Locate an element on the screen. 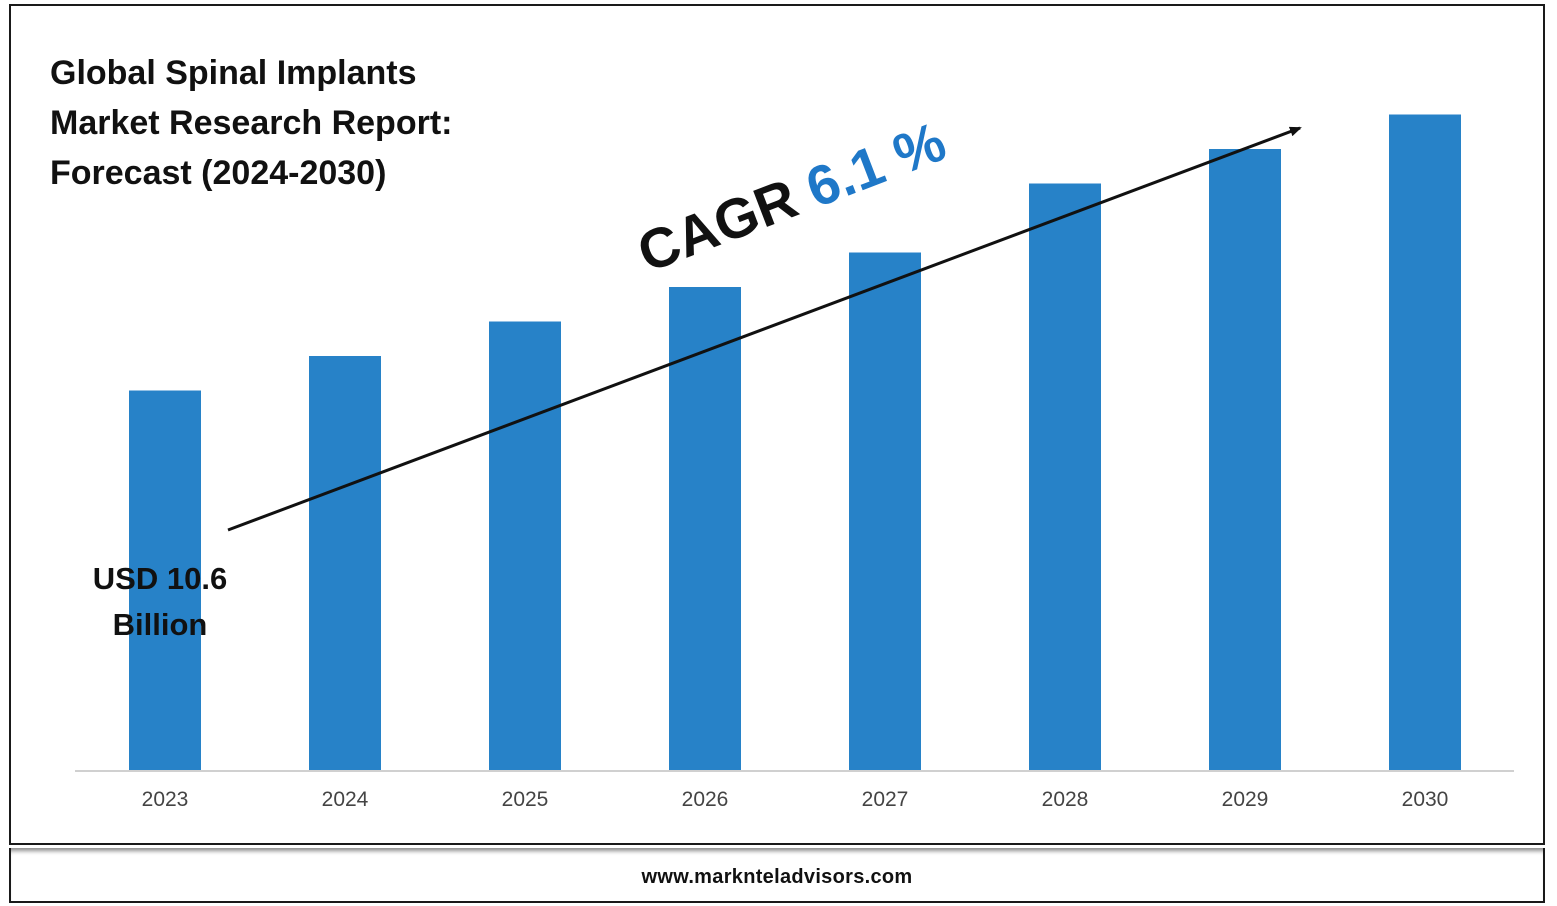 Image resolution: width=1557 pixels, height=906 pixels. x-tick-label-2026: 2026 is located at coordinates (705, 799).